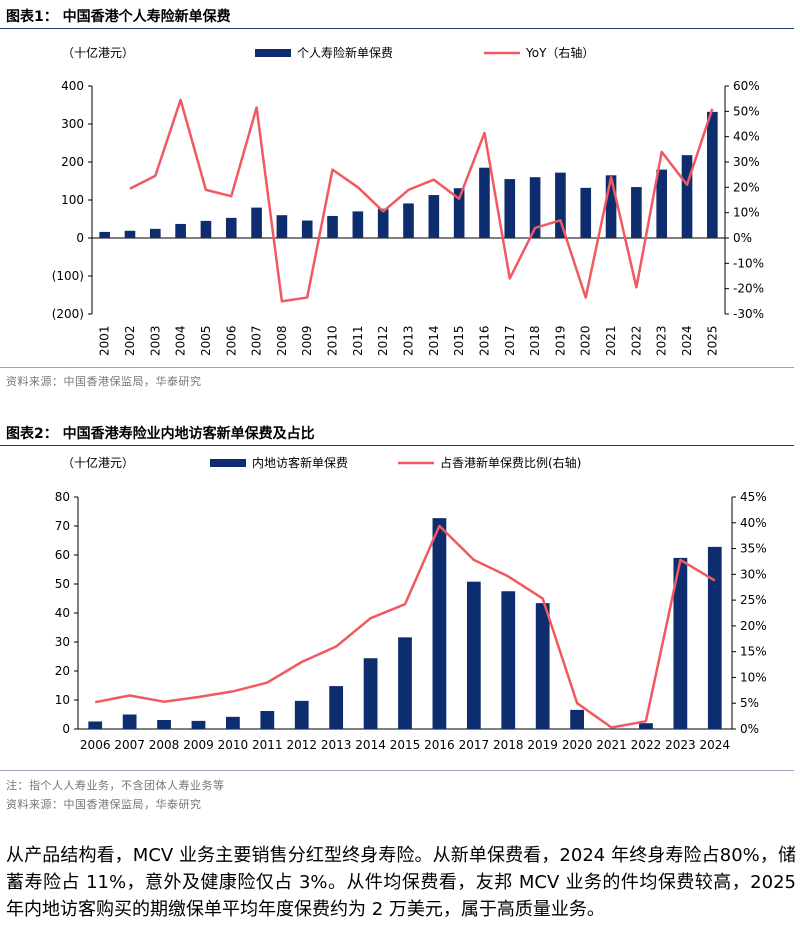 This screenshot has height=927, width=800. What do you see at coordinates (206, 229) in the screenshot?
I see `bar-2005` at bounding box center [206, 229].